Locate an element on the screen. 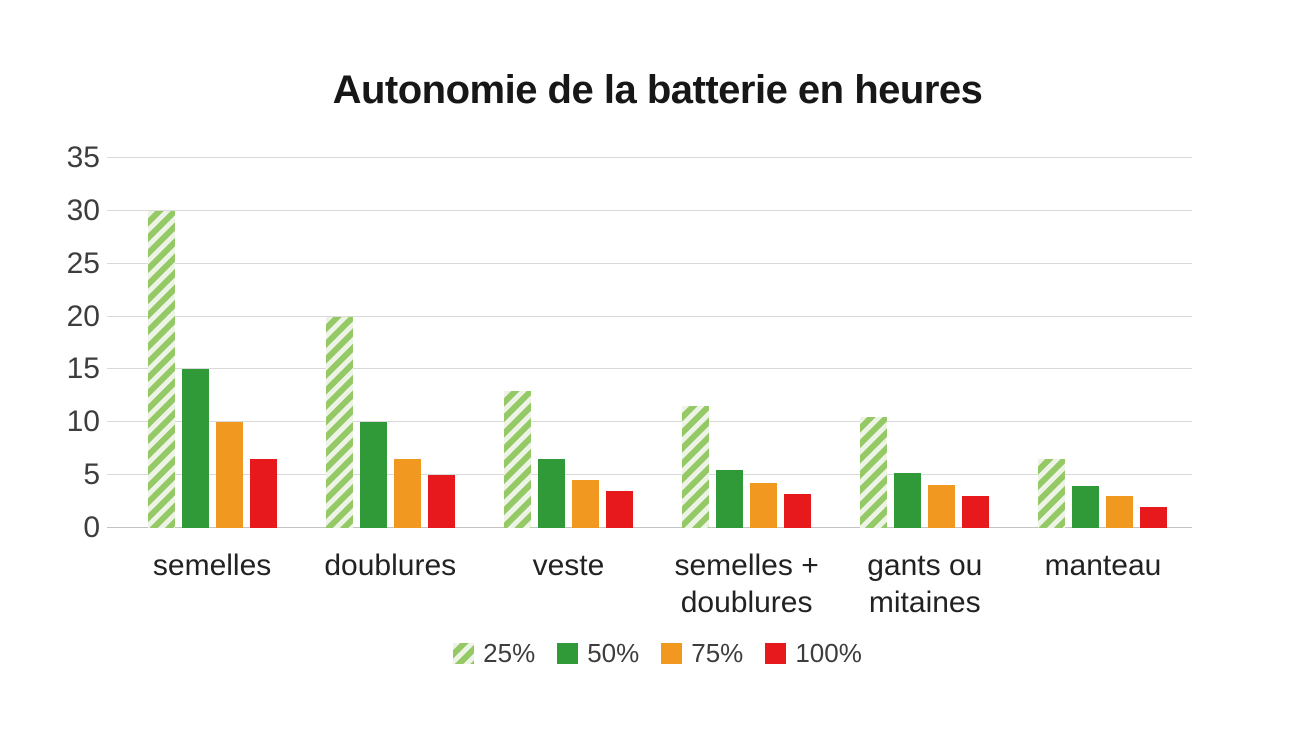 The image size is (1300, 731). y-tick-label-0: 0 is located at coordinates (91, 527).